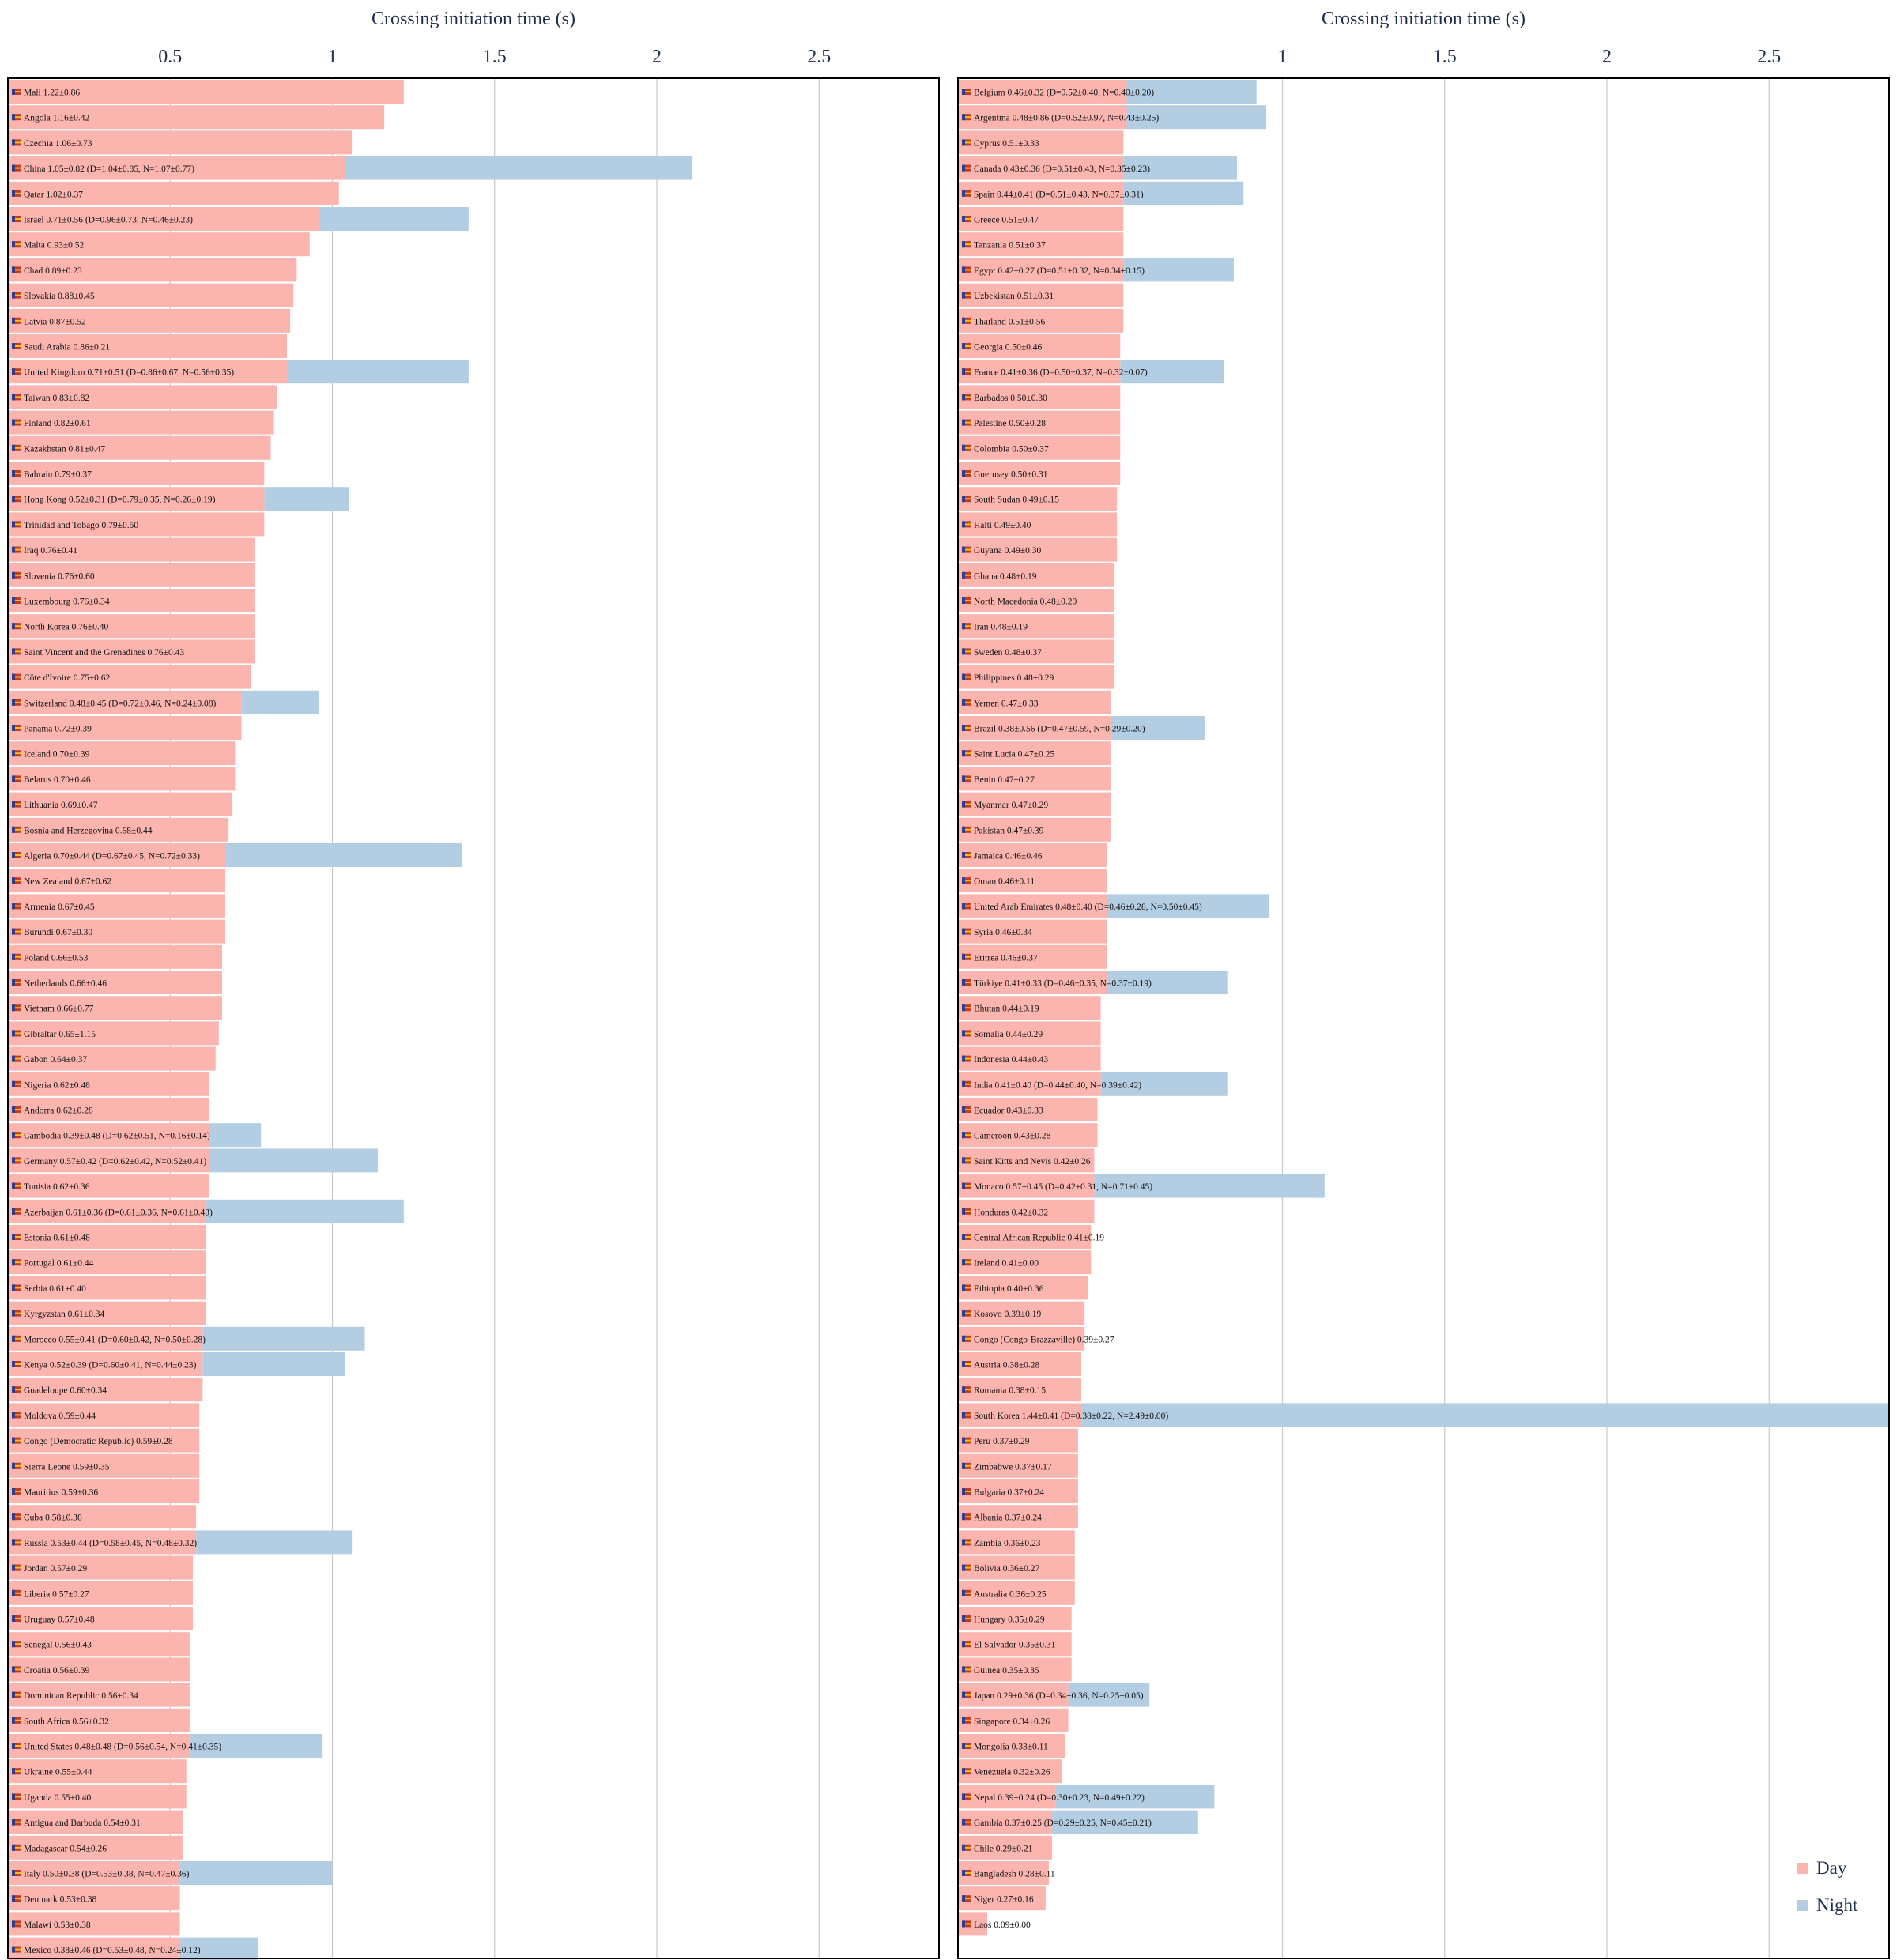  I want to click on bar-label: Congo (Democratic Republic) 0.59±0.28, so click(98, 1441).